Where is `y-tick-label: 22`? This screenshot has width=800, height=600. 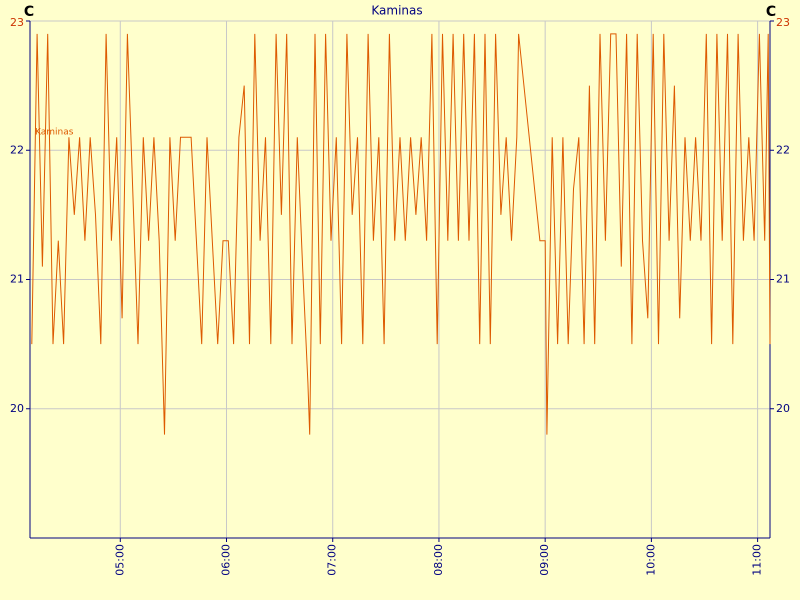
y-tick-label: 22 is located at coordinates (17, 149).